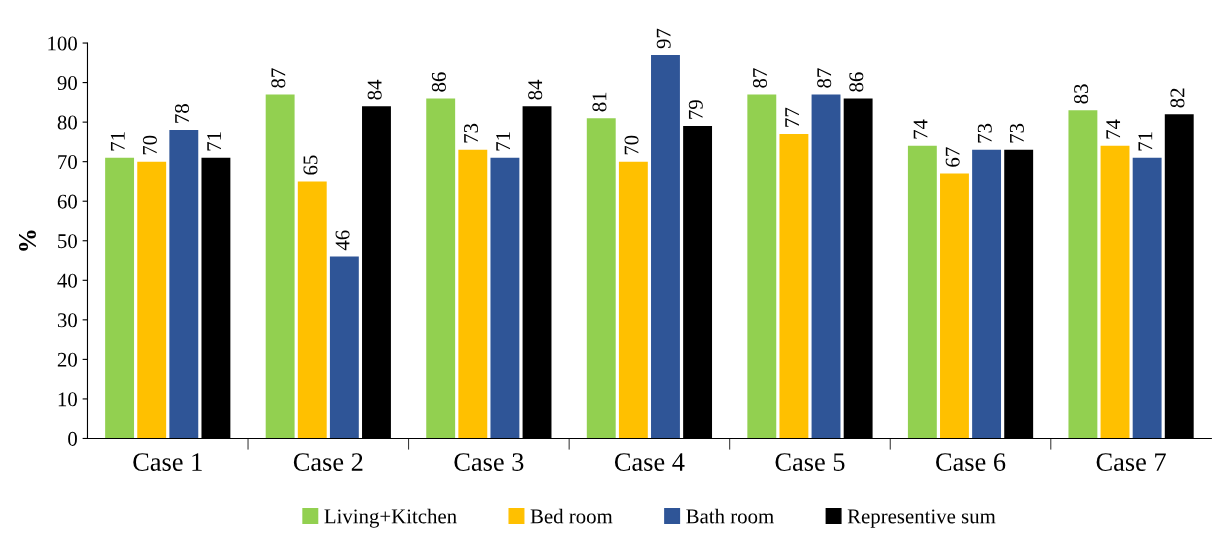  What do you see at coordinates (571, 516) in the screenshot?
I see `legend-label: Bed room` at bounding box center [571, 516].